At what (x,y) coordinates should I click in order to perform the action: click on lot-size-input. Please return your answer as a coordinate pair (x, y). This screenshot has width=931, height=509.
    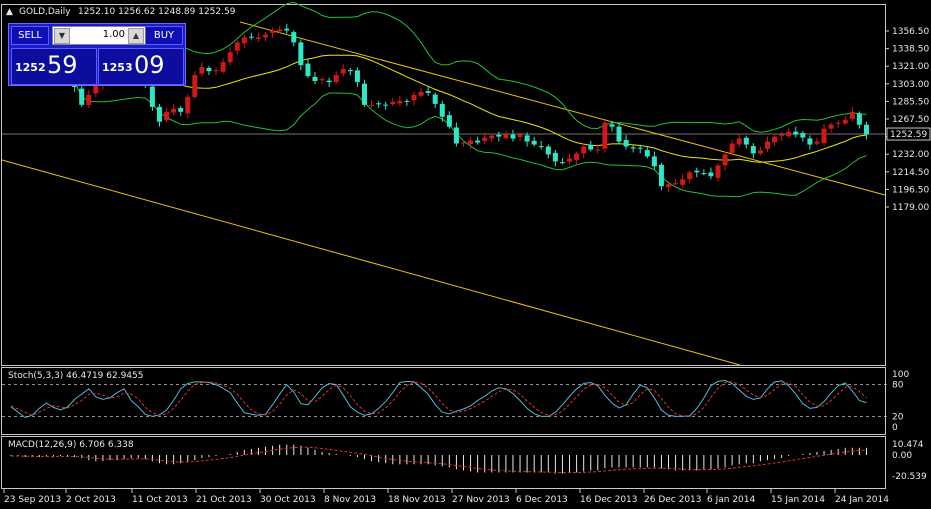
    Looking at the image, I should click on (98, 34).